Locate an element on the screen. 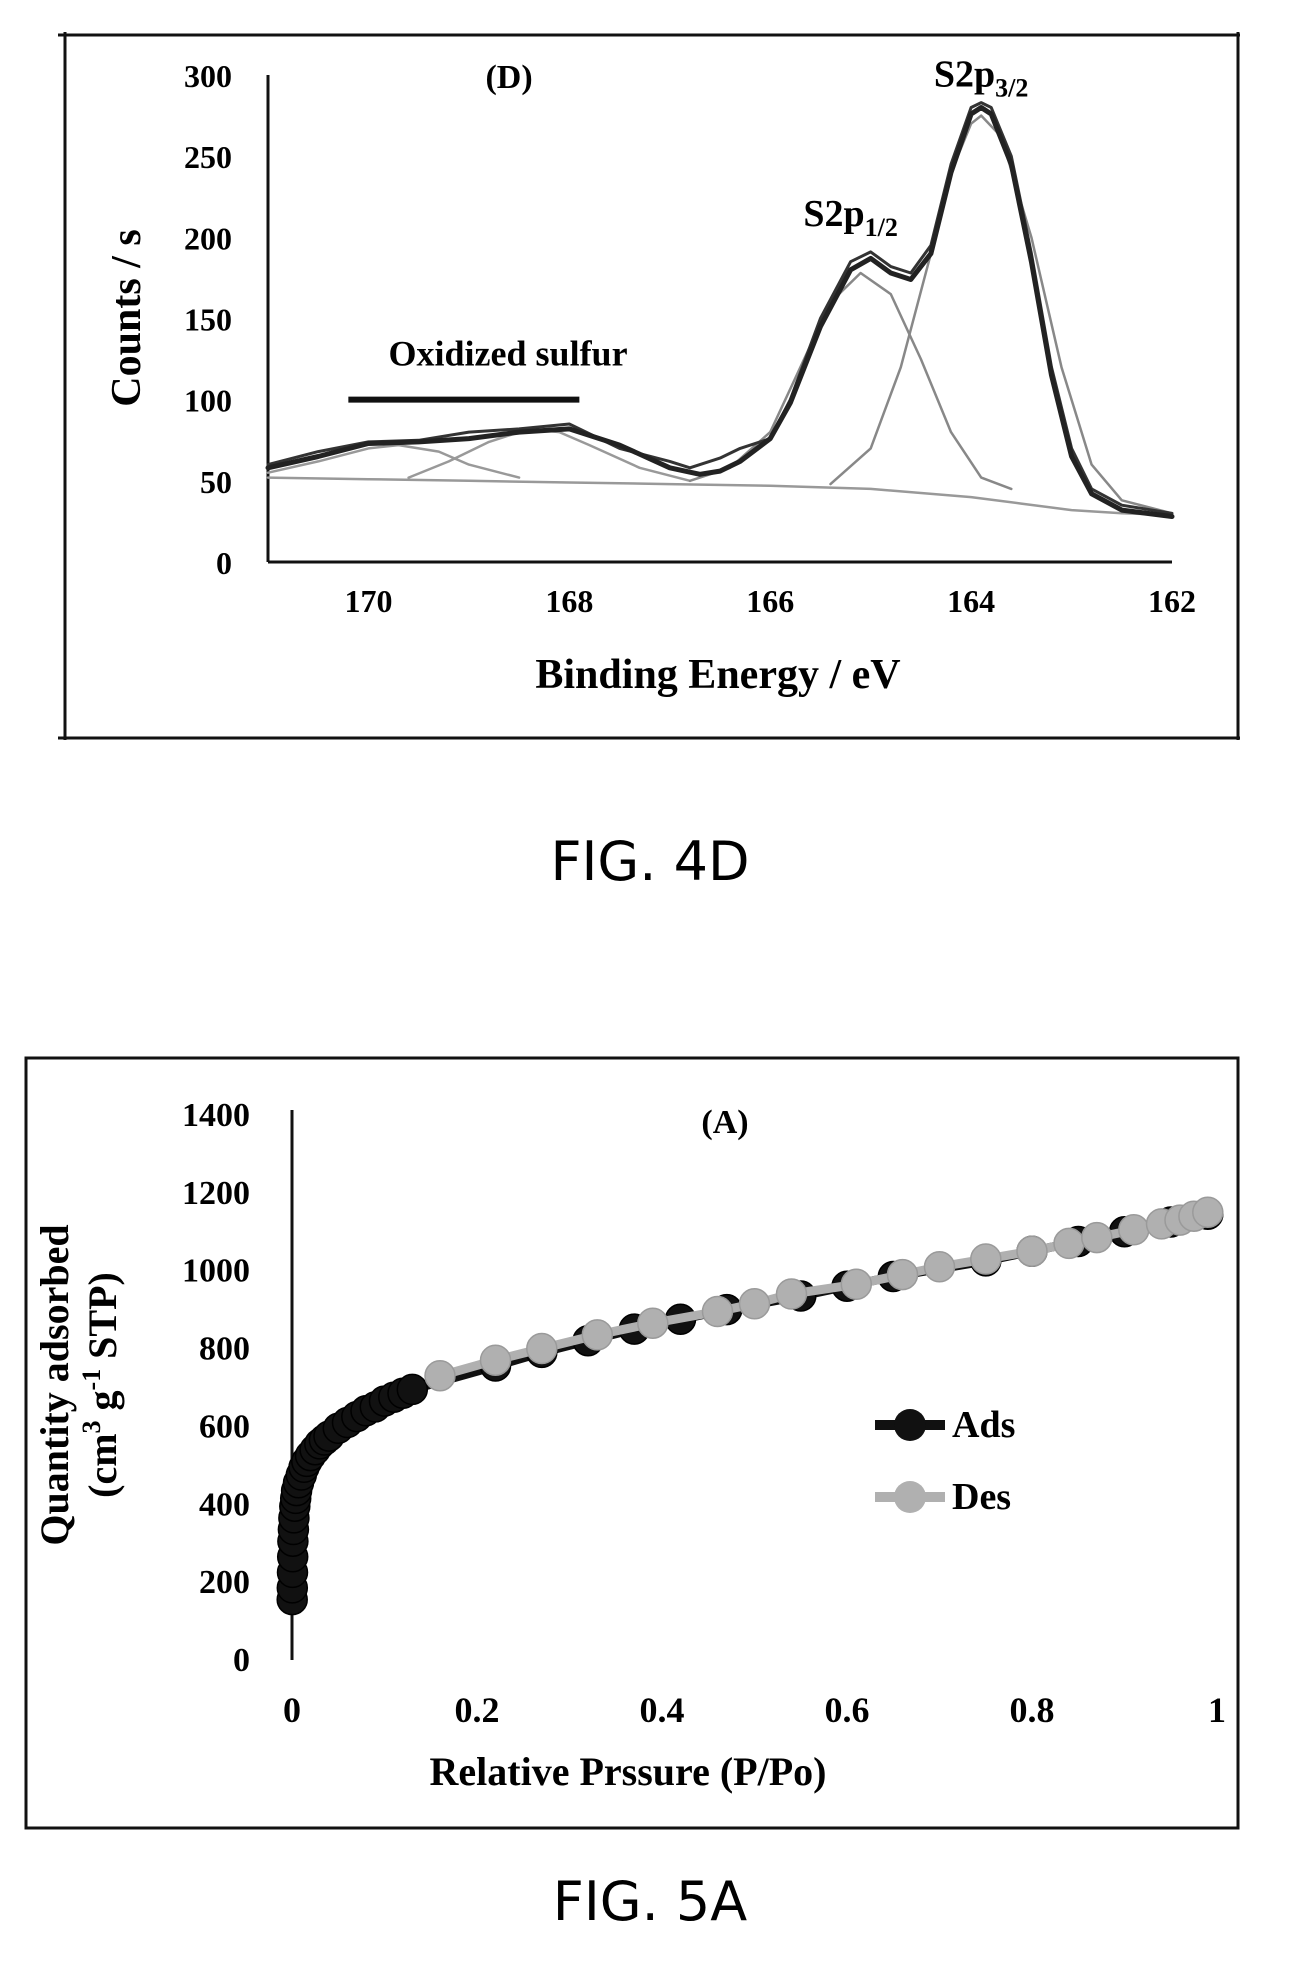 The width and height of the screenshot is (1300, 1964). y-axis-label-line2: (cm3 g-1 STP) is located at coordinates (101, 1385).